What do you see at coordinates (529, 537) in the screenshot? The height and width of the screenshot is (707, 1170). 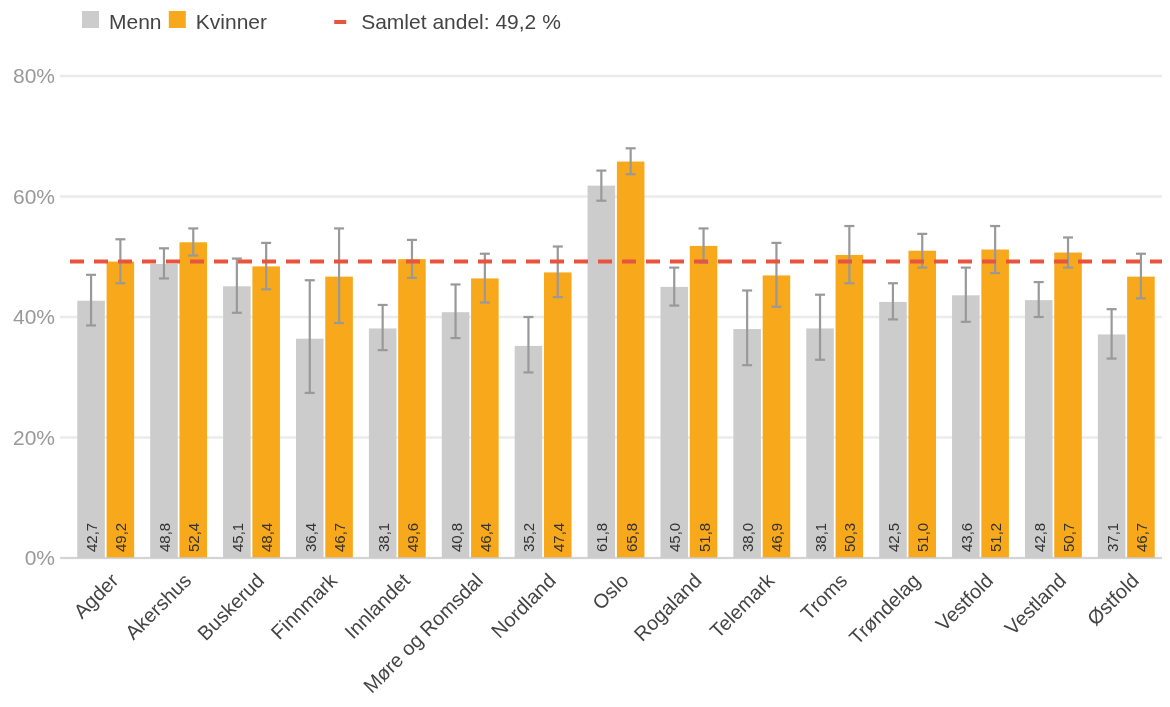 I see `data-label: 35,2` at bounding box center [529, 537].